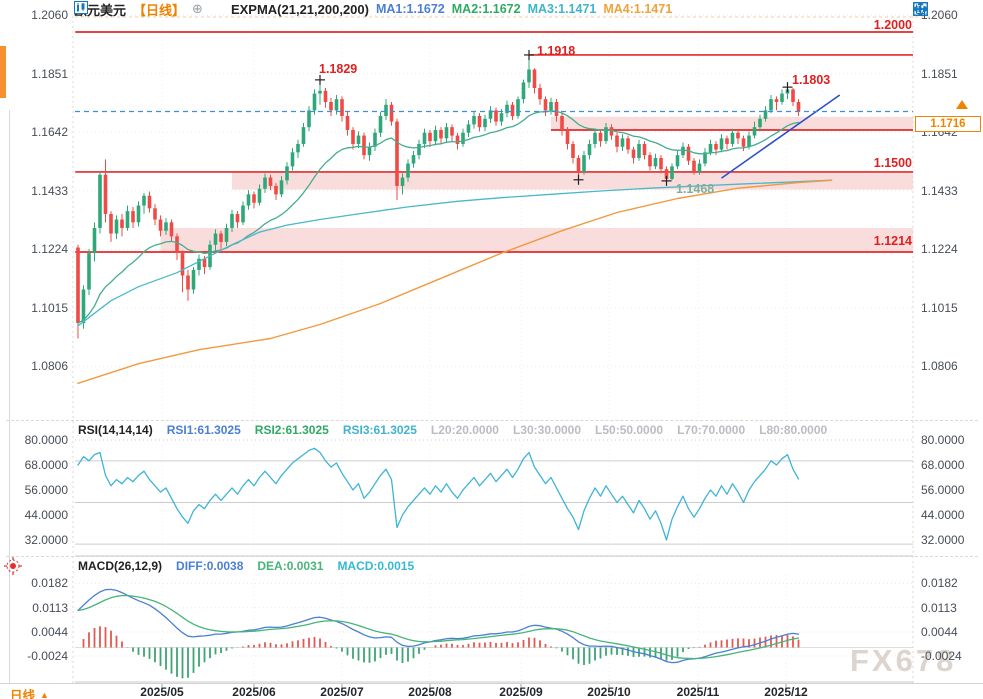 This screenshot has height=699, width=983. Describe the element at coordinates (44, 694) in the screenshot. I see `collapse-arrow-icon: ▲` at that location.